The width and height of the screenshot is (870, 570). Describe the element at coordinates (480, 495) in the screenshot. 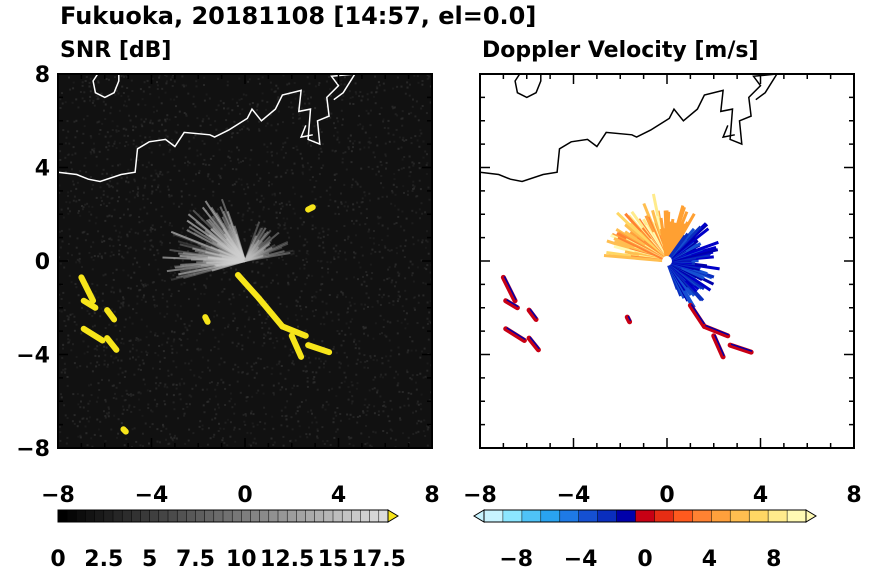

I see `x-tick-label: −8` at that location.